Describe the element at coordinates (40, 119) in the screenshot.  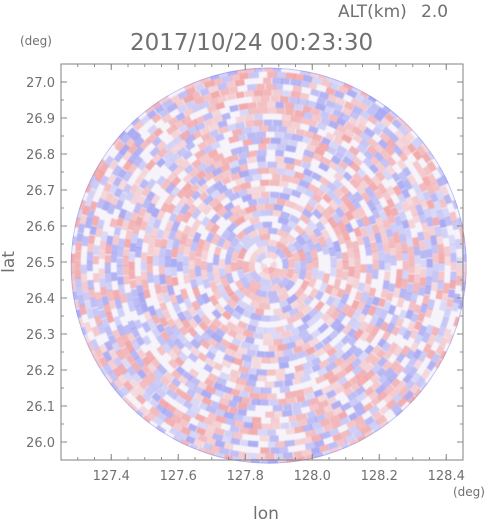
I see `y-tick-label: 26.9` at that location.